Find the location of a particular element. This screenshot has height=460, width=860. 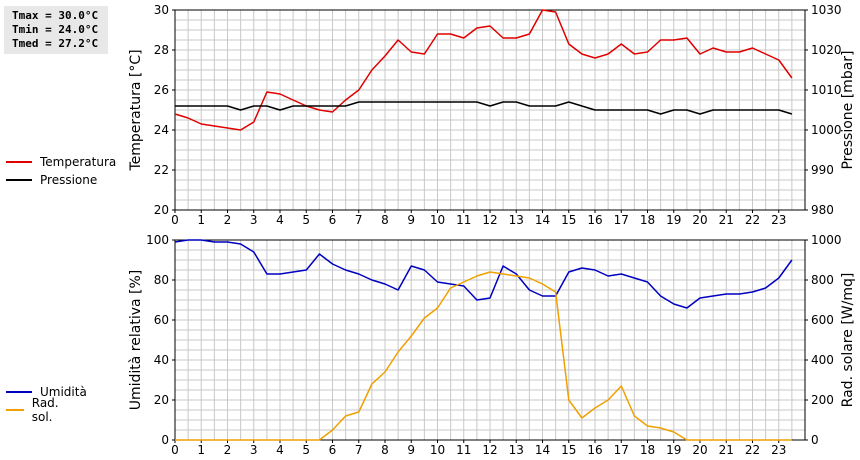

legend-item-radsol: Rad. sol. is located at coordinates (36, 410).